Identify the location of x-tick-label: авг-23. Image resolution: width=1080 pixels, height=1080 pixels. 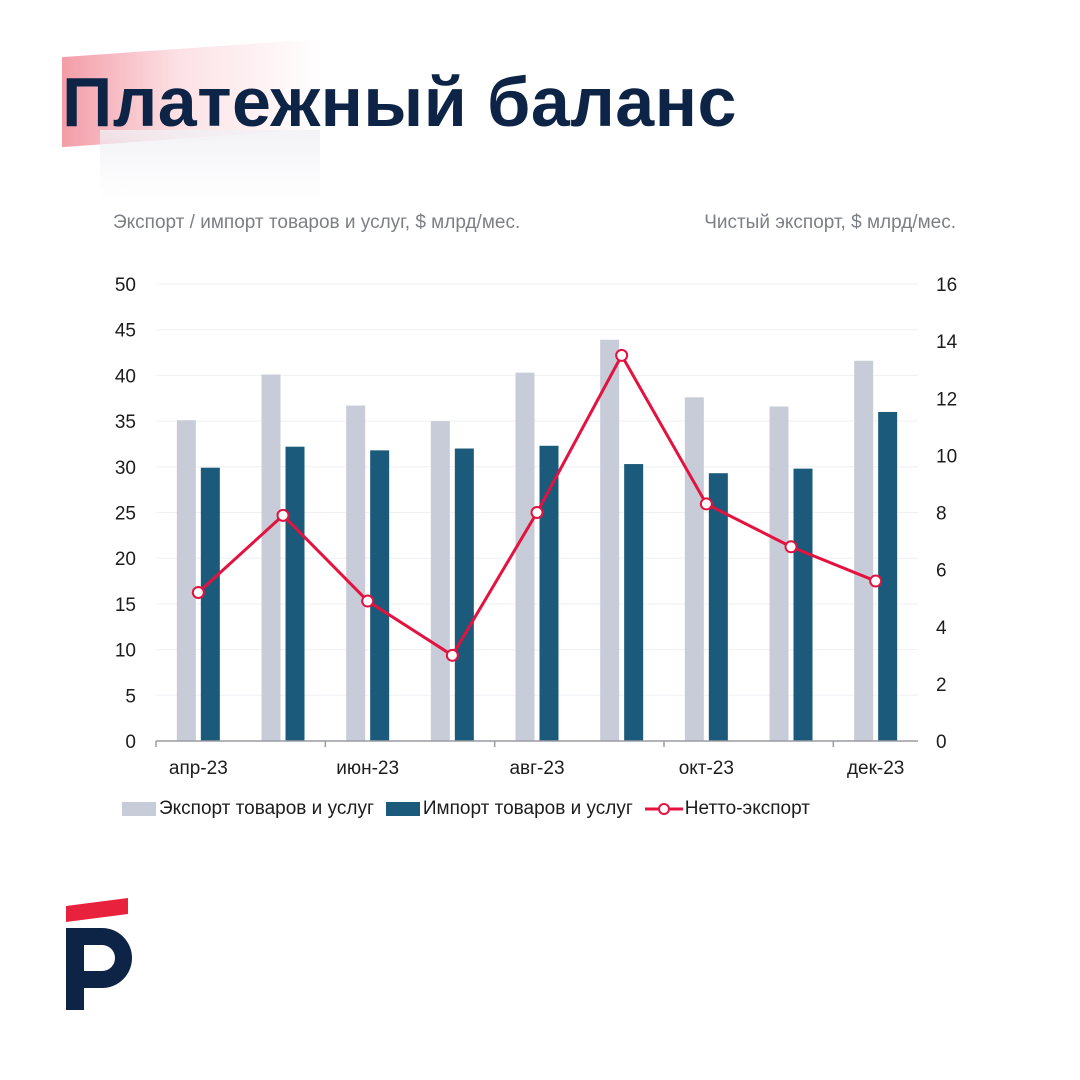
(536, 768).